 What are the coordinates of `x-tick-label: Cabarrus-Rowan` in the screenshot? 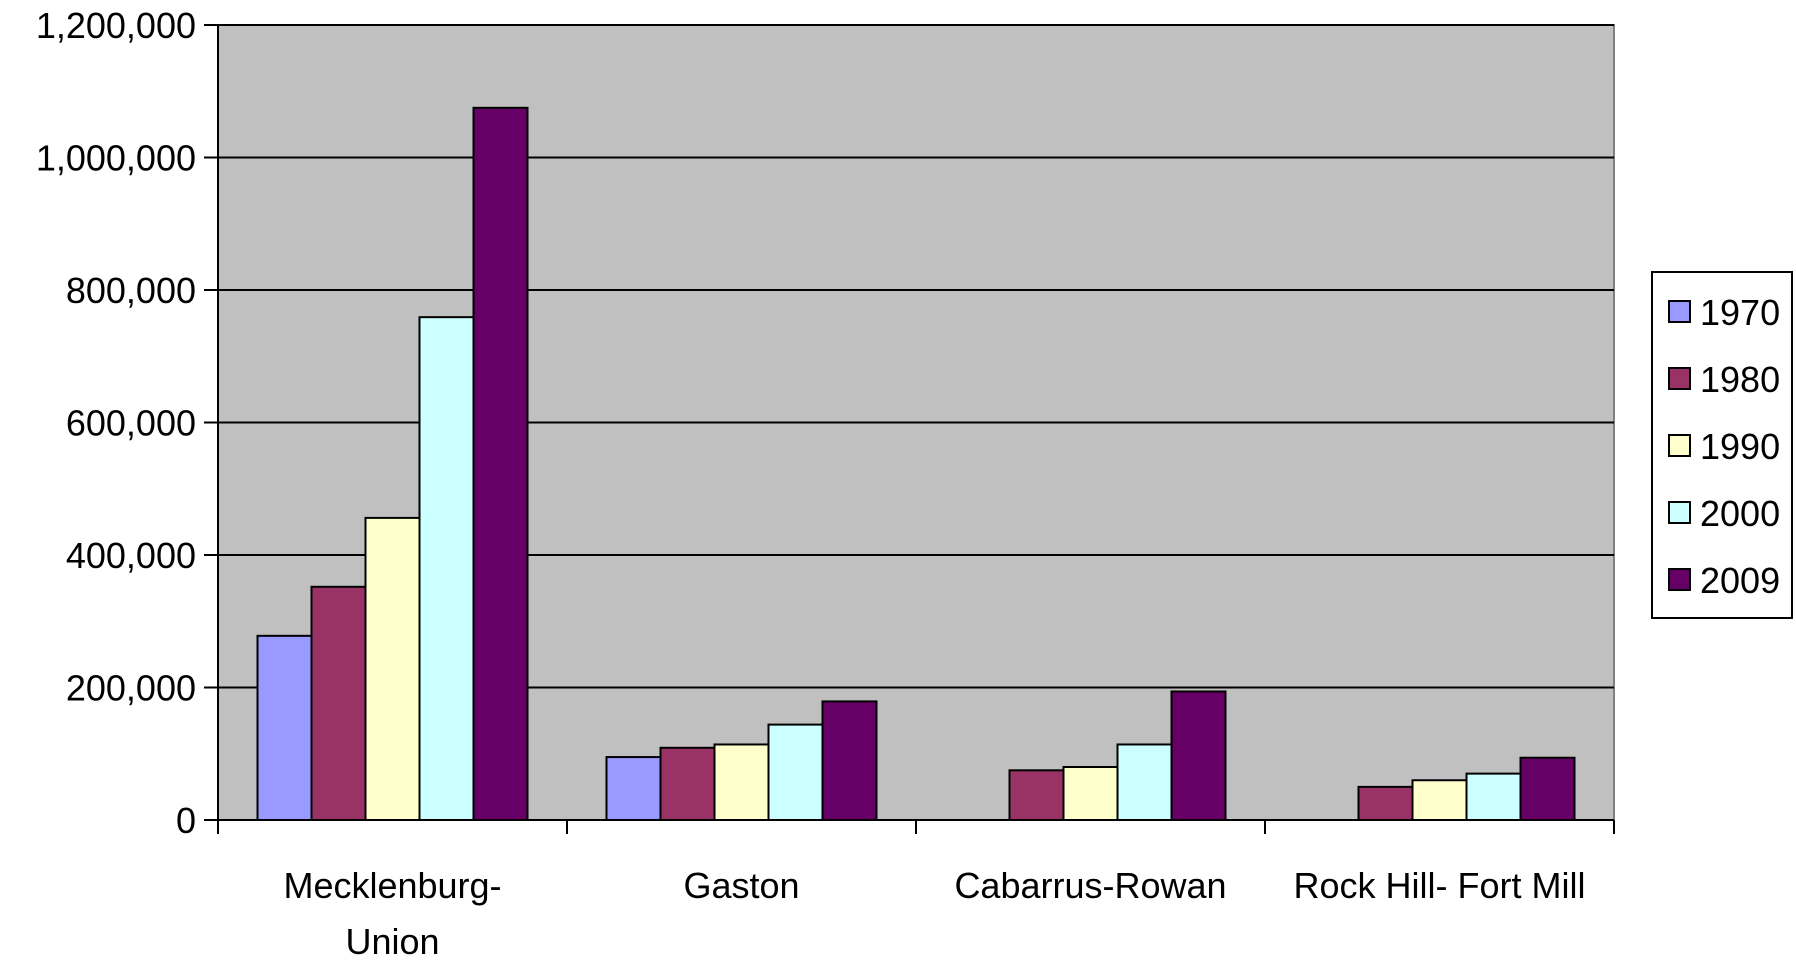 It's located at (1090, 885).